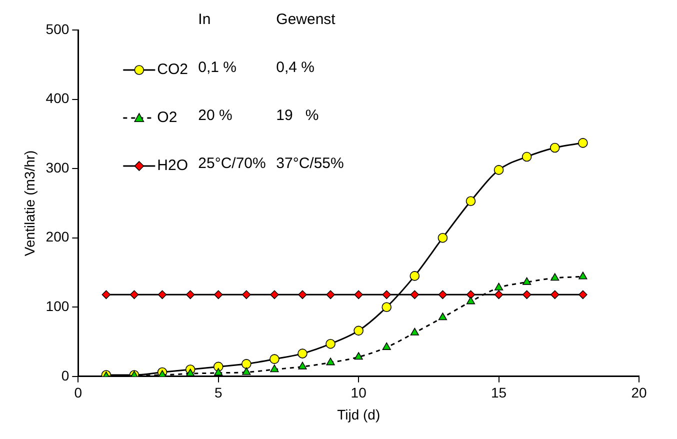  Describe the element at coordinates (58, 28) in the screenshot. I see `y-tick-label: 500` at that location.